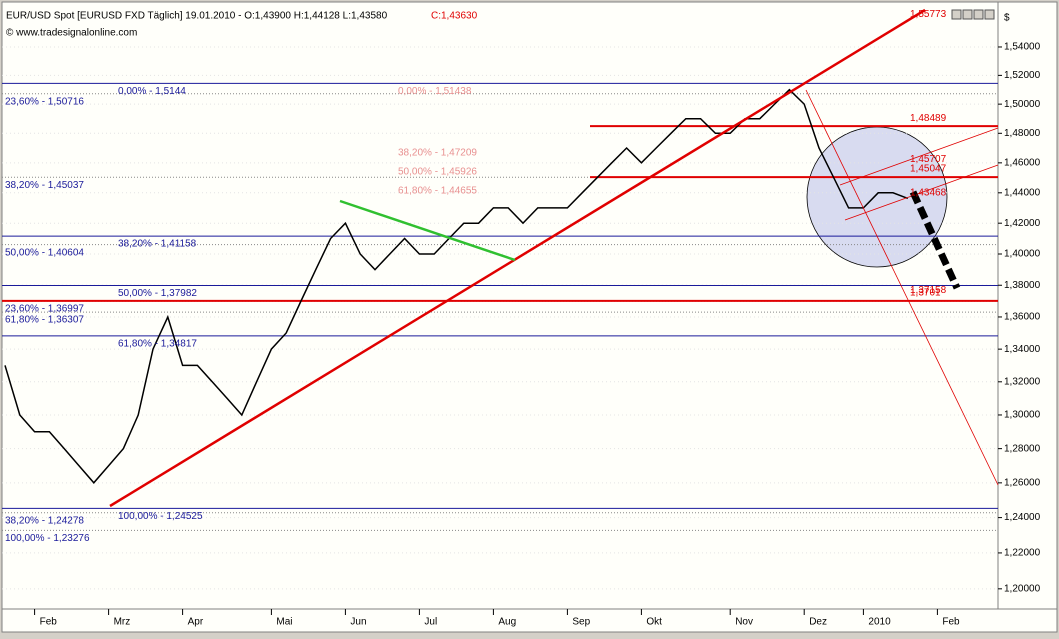  I want to click on level-label: 1,45047, so click(928, 169).